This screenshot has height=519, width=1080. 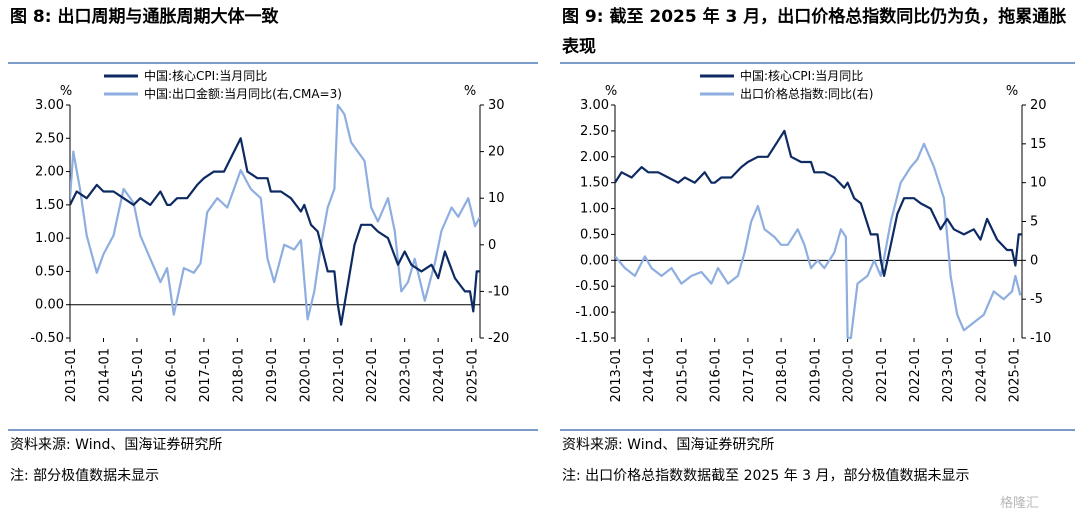 What do you see at coordinates (496, 105) in the screenshot?
I see `right-tick-label: 30` at bounding box center [496, 105].